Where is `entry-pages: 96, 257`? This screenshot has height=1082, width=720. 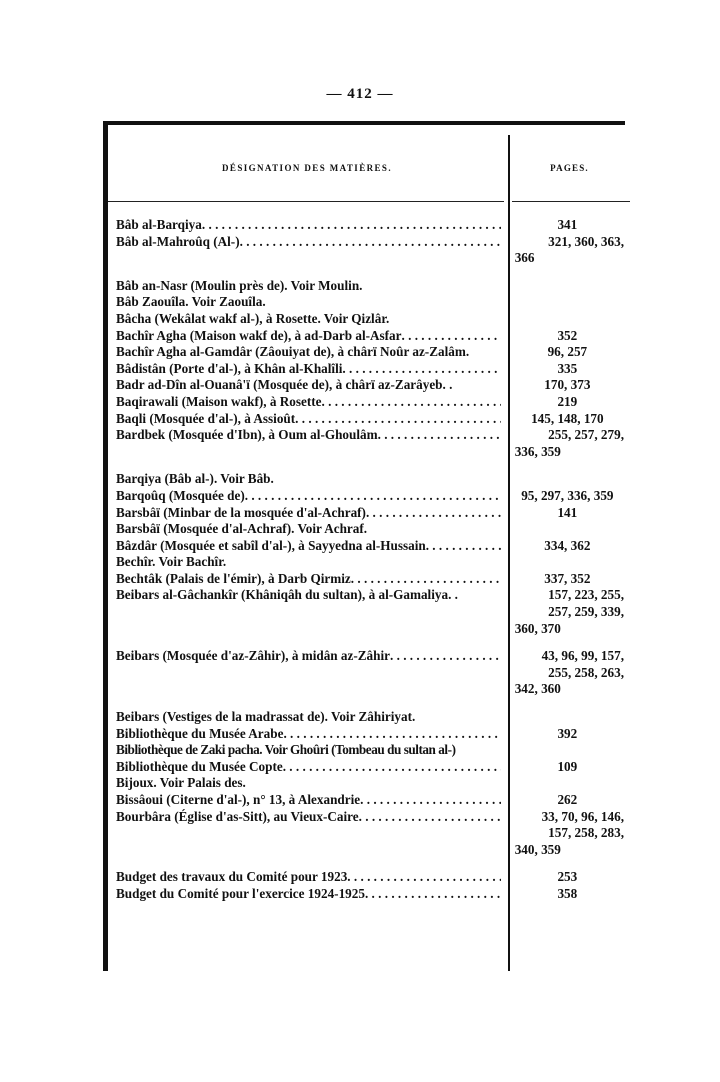 entry-pages: 96, 257 is located at coordinates (567, 352).